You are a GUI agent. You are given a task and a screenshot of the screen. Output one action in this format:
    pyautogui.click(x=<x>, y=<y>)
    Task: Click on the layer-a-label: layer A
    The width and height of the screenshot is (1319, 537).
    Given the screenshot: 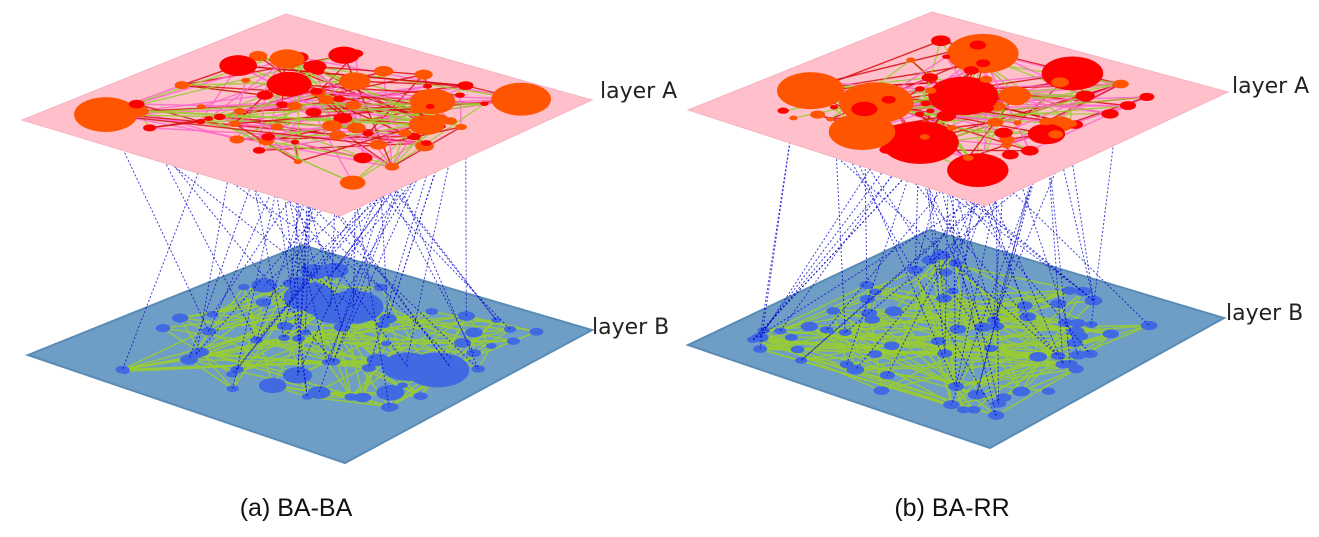 What is the action you would take?
    pyautogui.click(x=1270, y=86)
    